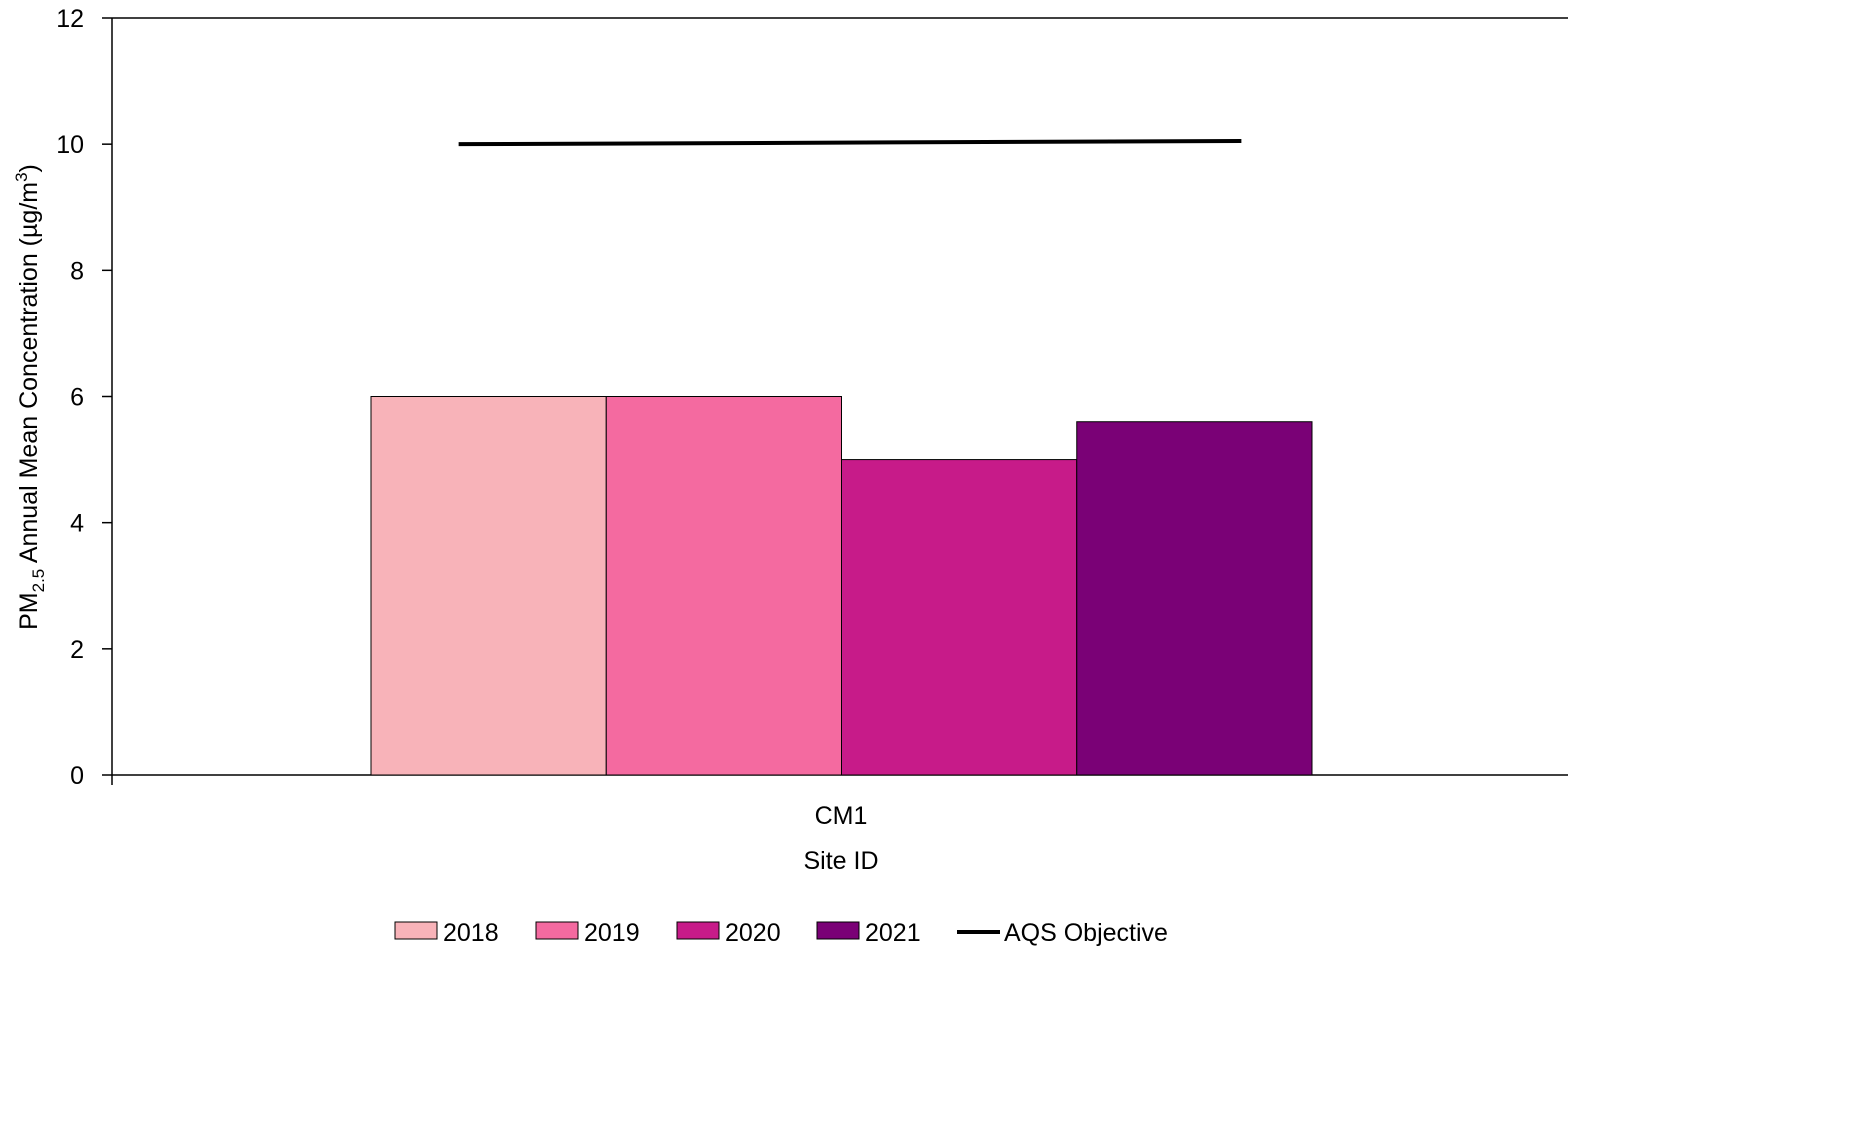  I want to click on aqs-objective-line, so click(850, 143).